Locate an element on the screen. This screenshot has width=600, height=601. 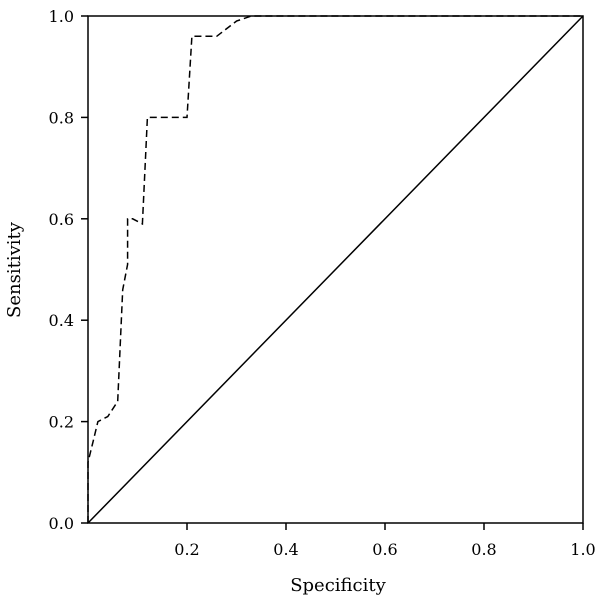
x-tick-label: 0.6 is located at coordinates (384, 549).